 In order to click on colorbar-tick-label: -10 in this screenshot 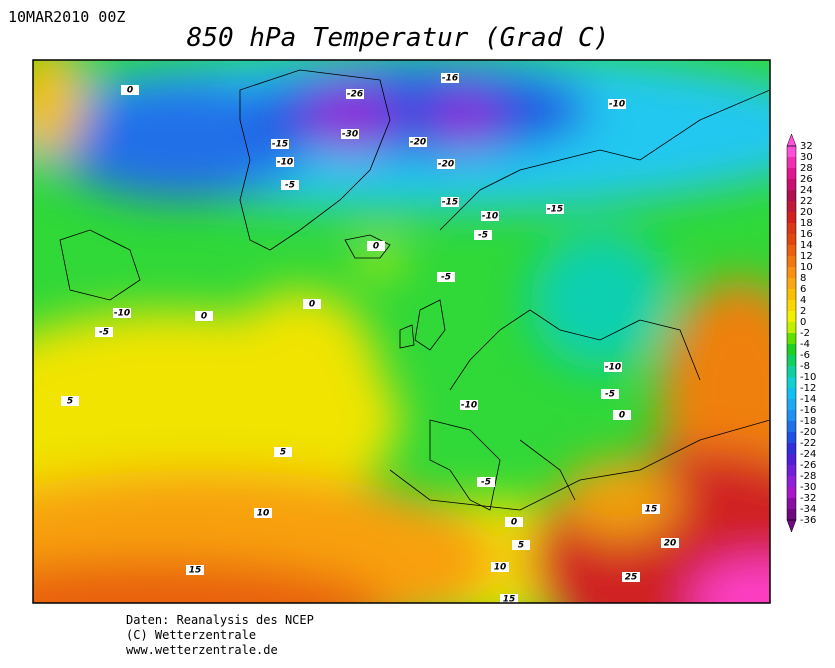, I will do `click(808, 377)`.